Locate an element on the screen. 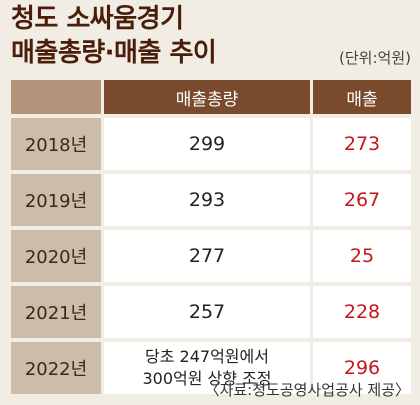  year-cell: 2021년 is located at coordinates (56, 312).